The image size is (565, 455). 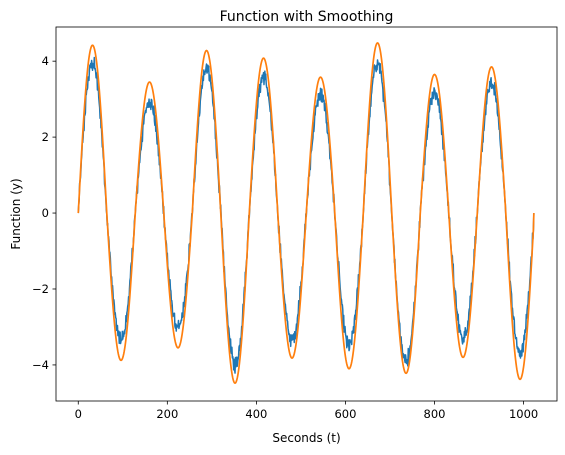 I want to click on x-tick-label: 400, so click(x=256, y=414).